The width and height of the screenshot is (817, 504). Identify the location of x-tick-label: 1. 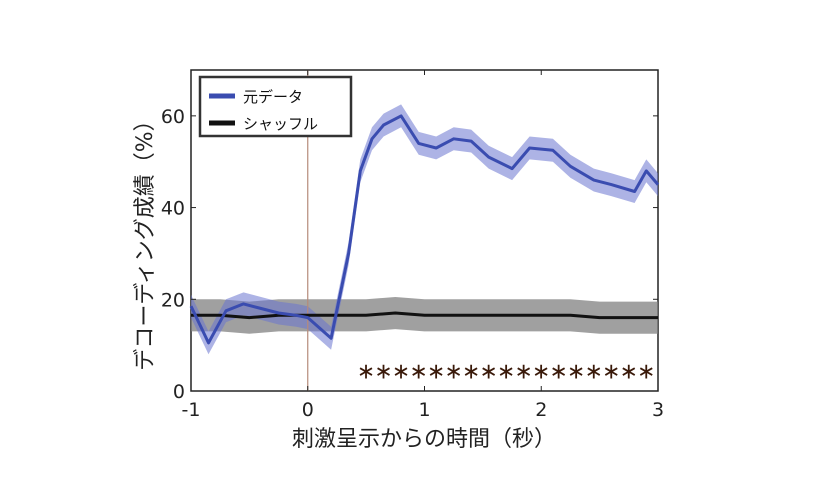
(424, 410).